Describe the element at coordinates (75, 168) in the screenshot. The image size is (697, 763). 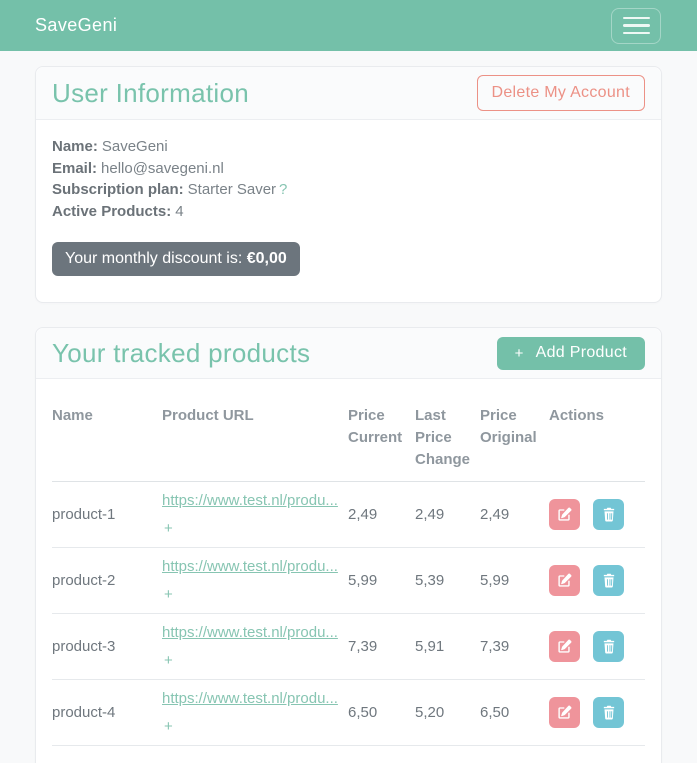
I see `user-email-label: Email:` at that location.